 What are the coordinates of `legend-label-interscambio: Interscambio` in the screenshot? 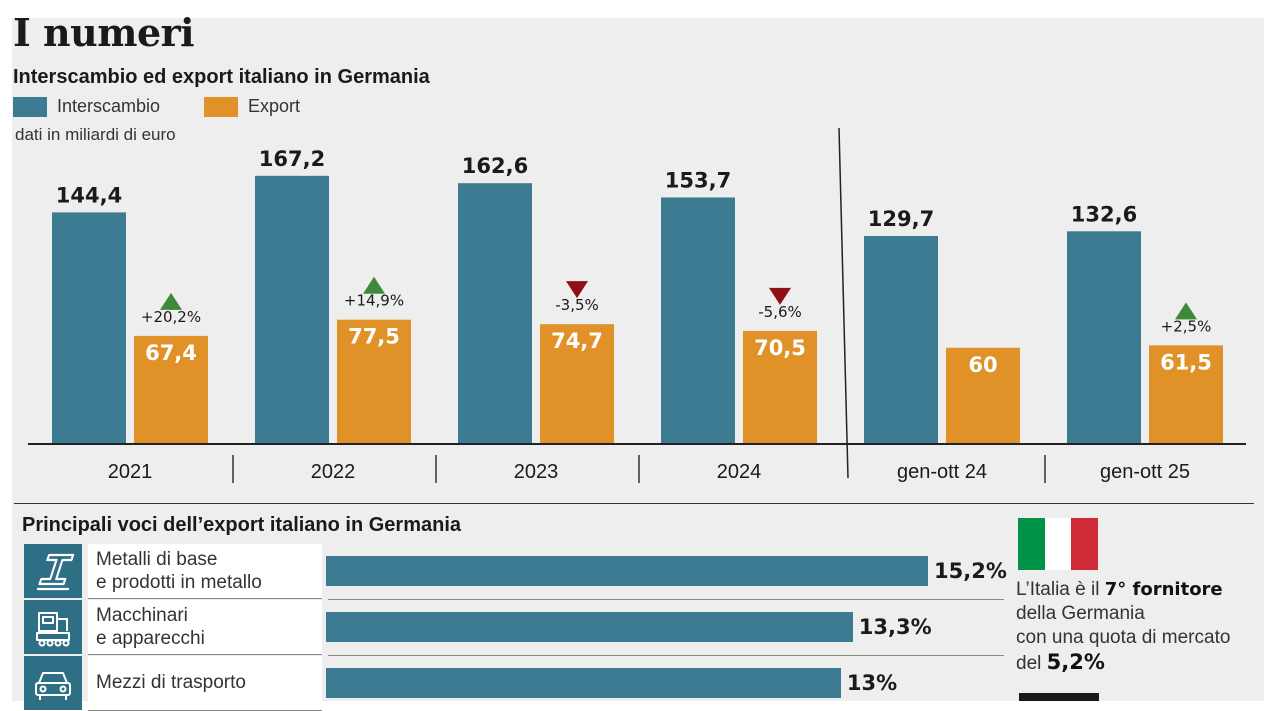 It's located at (109, 106).